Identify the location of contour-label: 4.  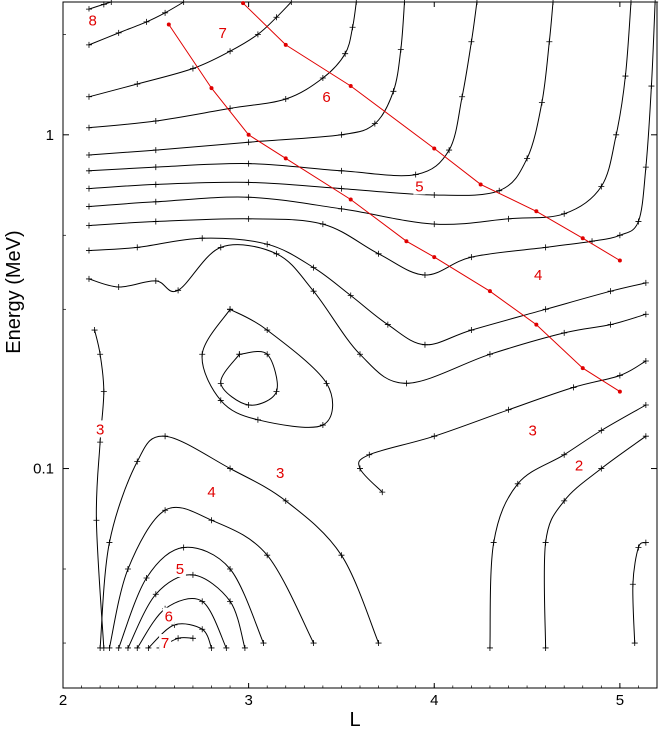
(211, 492).